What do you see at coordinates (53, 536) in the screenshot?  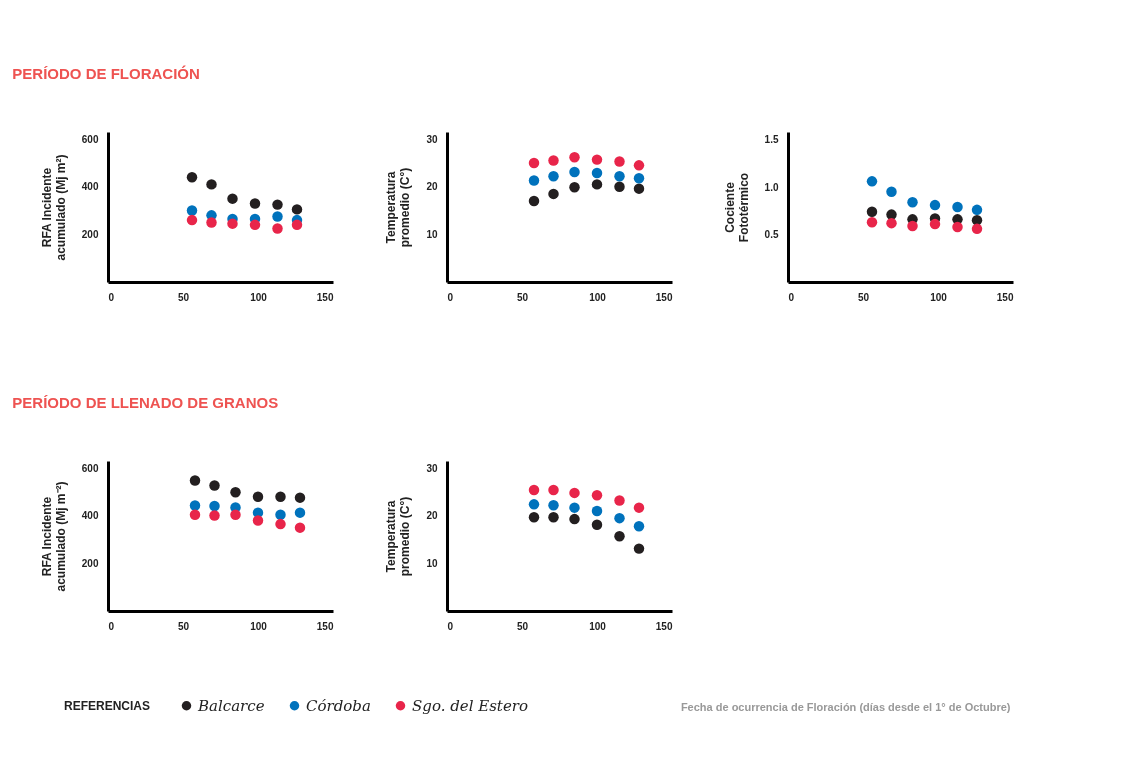 I see `y-axis-title: RFA Incidente acumulado (Mj m⁻²)` at bounding box center [53, 536].